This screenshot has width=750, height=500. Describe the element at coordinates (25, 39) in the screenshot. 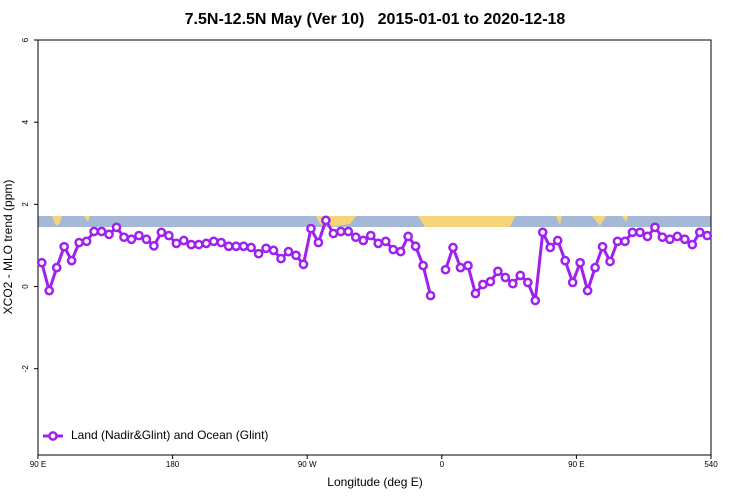

I see `y-tick-label: 6` at that location.